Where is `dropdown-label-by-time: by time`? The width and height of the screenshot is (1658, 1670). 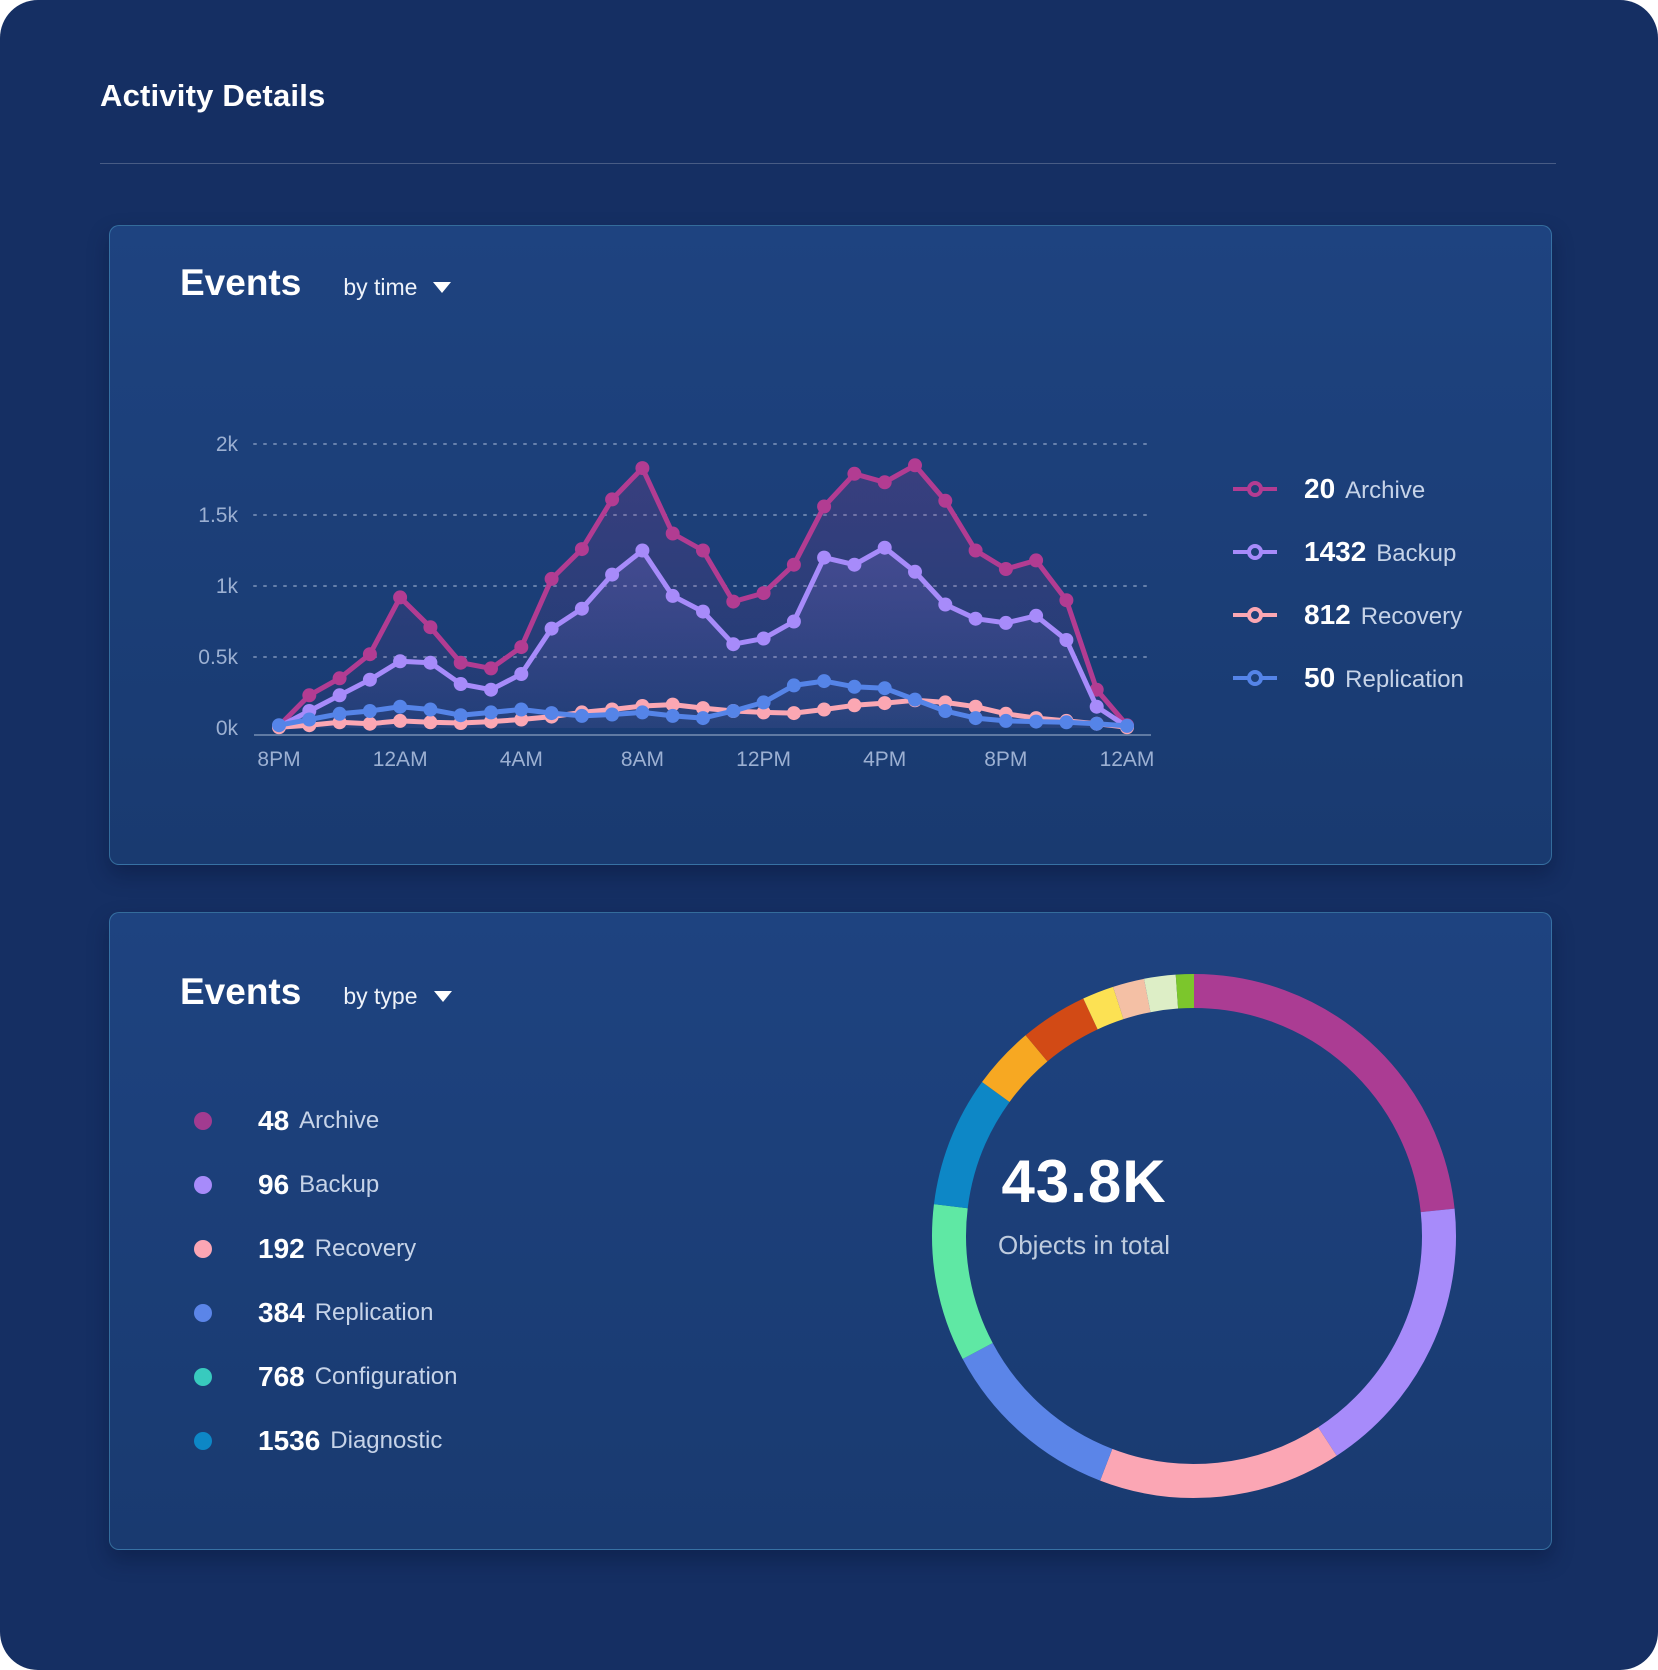 dropdown-label-by-time: by time is located at coordinates (380, 287).